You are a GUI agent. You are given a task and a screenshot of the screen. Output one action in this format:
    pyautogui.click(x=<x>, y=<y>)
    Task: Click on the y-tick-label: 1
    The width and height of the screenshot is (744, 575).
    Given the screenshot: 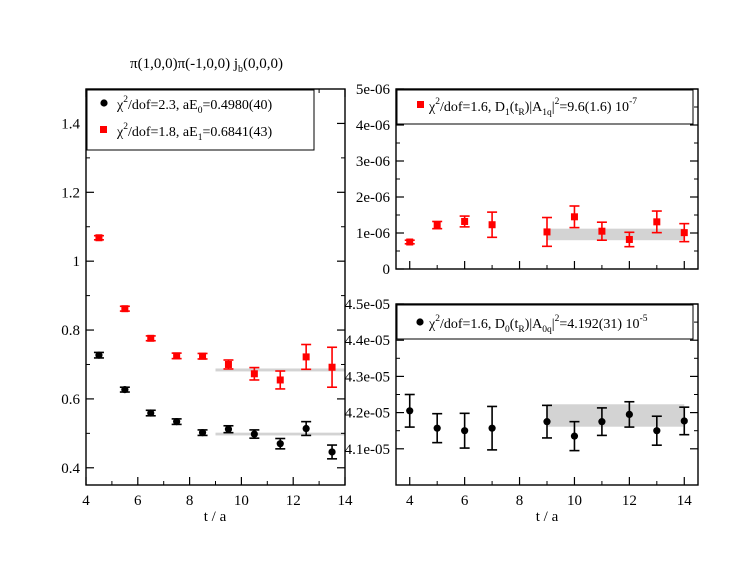 What is the action you would take?
    pyautogui.click(x=77, y=262)
    